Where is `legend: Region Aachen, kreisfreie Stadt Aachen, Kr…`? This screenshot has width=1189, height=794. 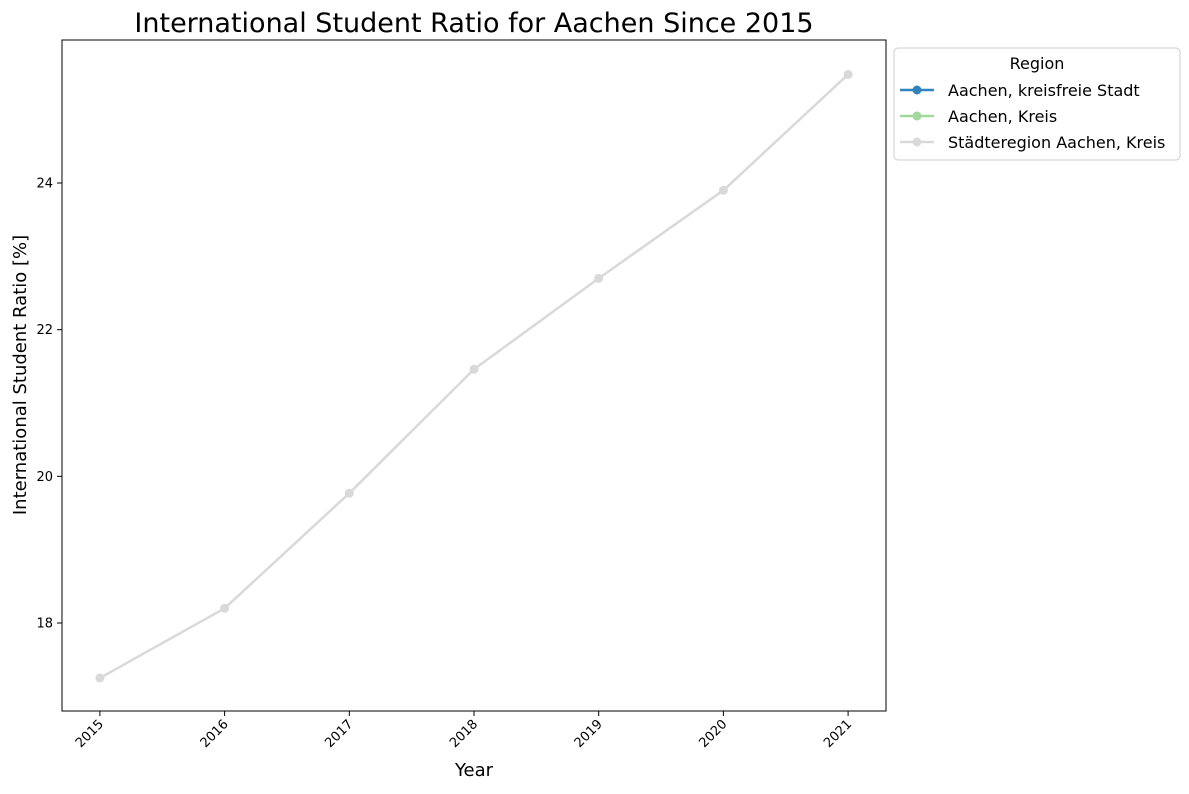 legend: Region Aachen, kreisfreie Stadt Aachen, Kr… is located at coordinates (1037, 104).